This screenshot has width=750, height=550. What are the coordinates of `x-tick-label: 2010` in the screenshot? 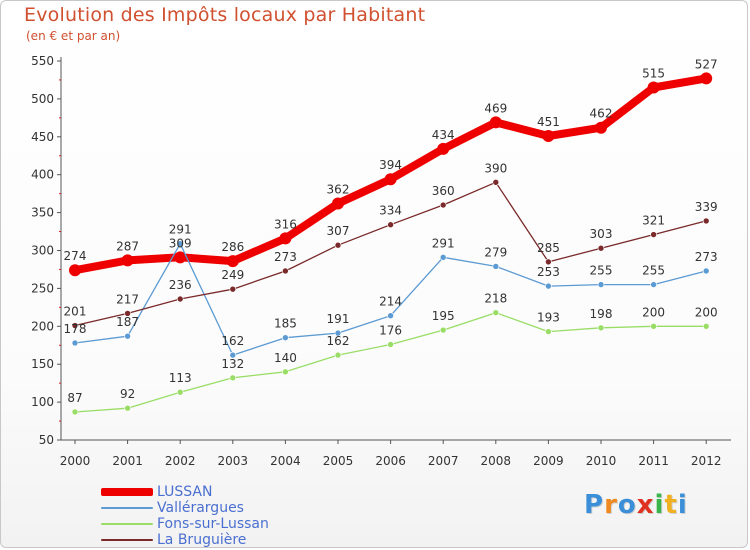 It's located at (601, 461).